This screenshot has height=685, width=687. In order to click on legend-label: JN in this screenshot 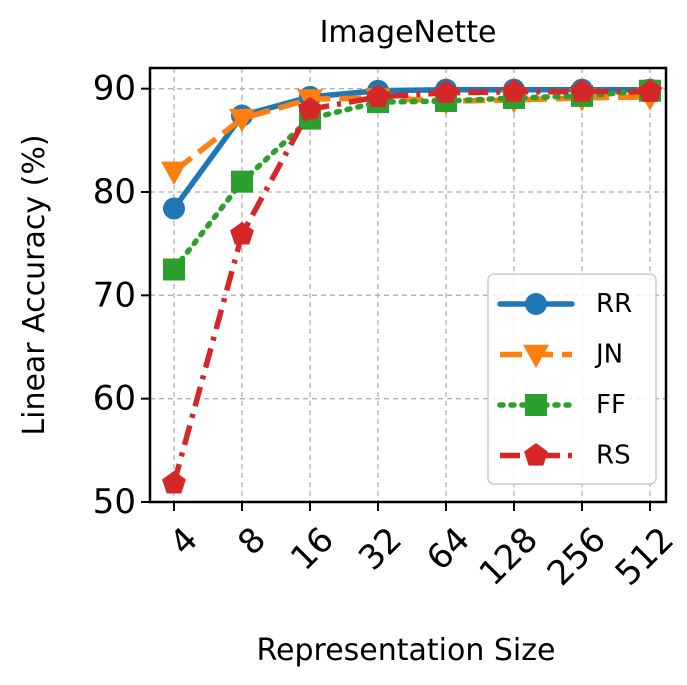, I will do `click(608, 355)`.